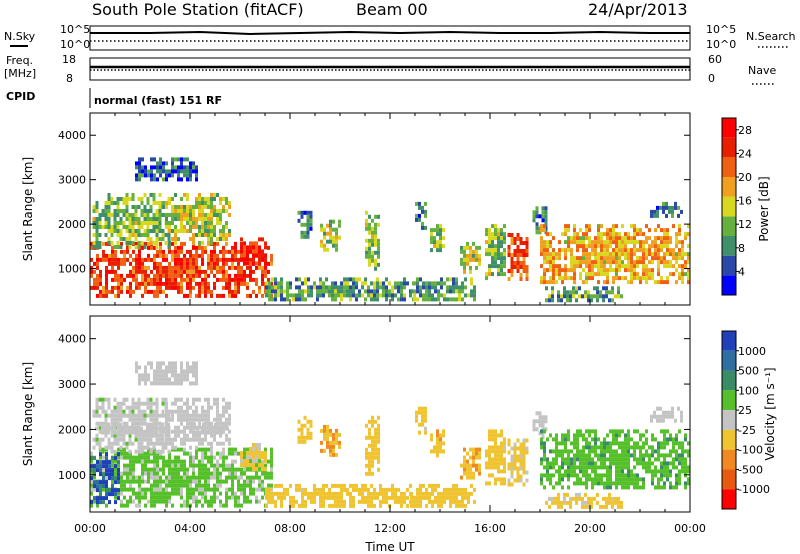 Image resolution: width=800 pixels, height=554 pixels. Describe the element at coordinates (762, 70) in the screenshot. I see `nave-label: Nave` at that location.